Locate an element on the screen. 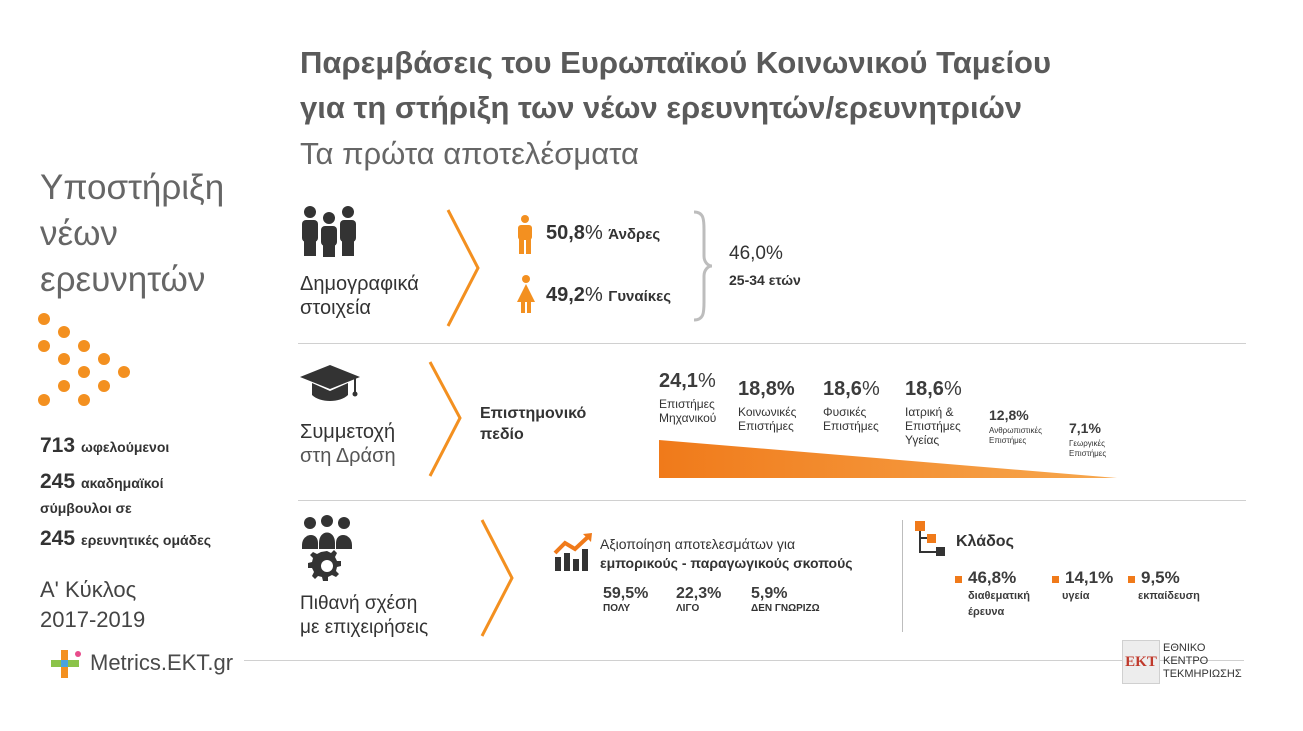 This screenshot has height=731, width=1303. sidebar-title: Υποστήριξη νέων ερευνητών is located at coordinates (132, 234).